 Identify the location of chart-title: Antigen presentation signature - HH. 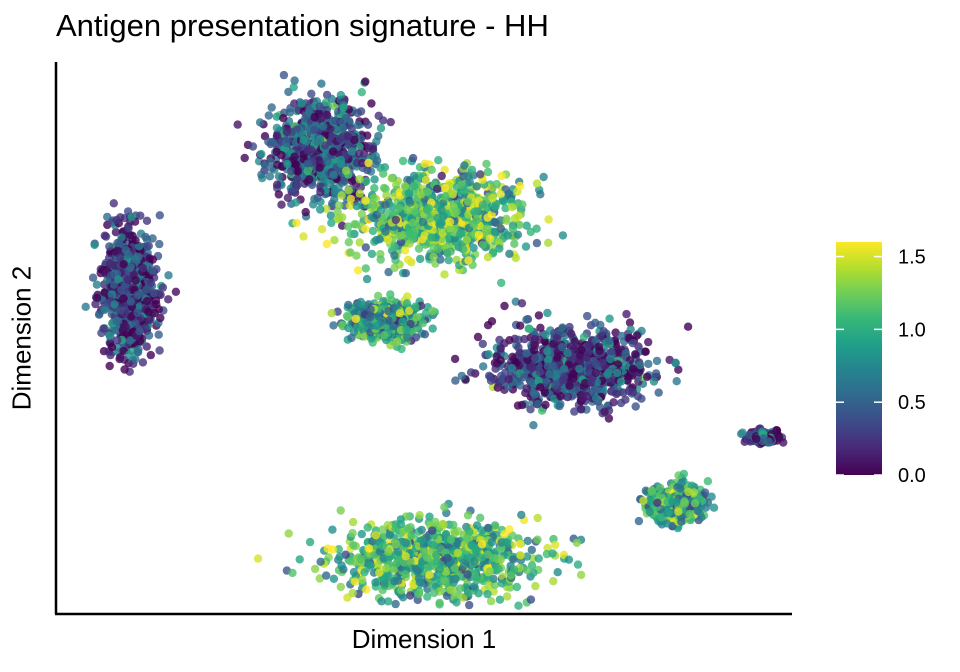
(302, 25).